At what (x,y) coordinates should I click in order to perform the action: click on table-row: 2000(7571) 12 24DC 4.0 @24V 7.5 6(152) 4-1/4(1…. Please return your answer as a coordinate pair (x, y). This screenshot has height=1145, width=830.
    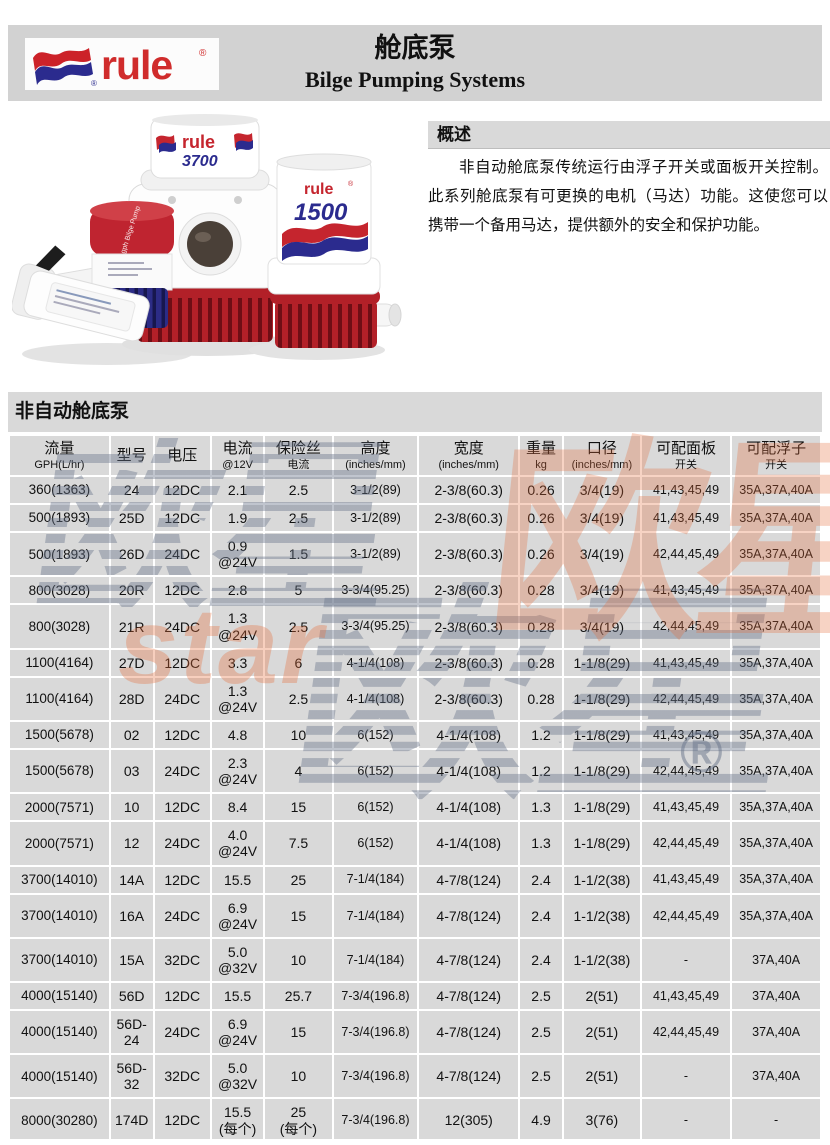
    Looking at the image, I should click on (415, 843).